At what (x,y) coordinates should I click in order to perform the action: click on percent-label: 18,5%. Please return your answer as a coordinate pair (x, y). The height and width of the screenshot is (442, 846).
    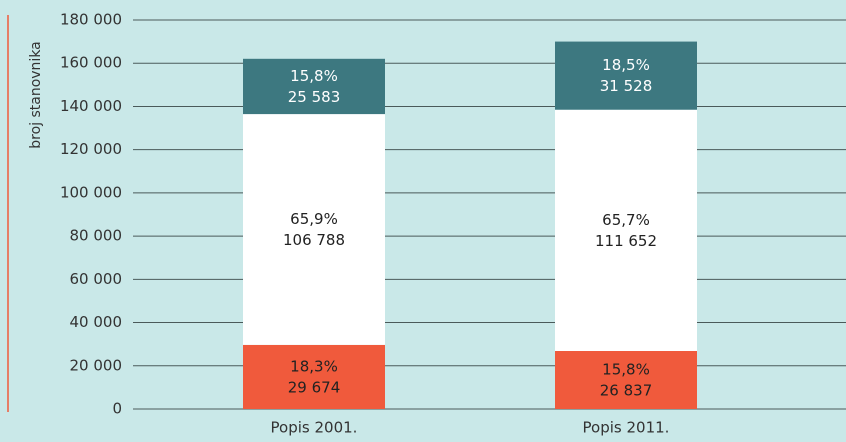
    Looking at the image, I should click on (626, 65).